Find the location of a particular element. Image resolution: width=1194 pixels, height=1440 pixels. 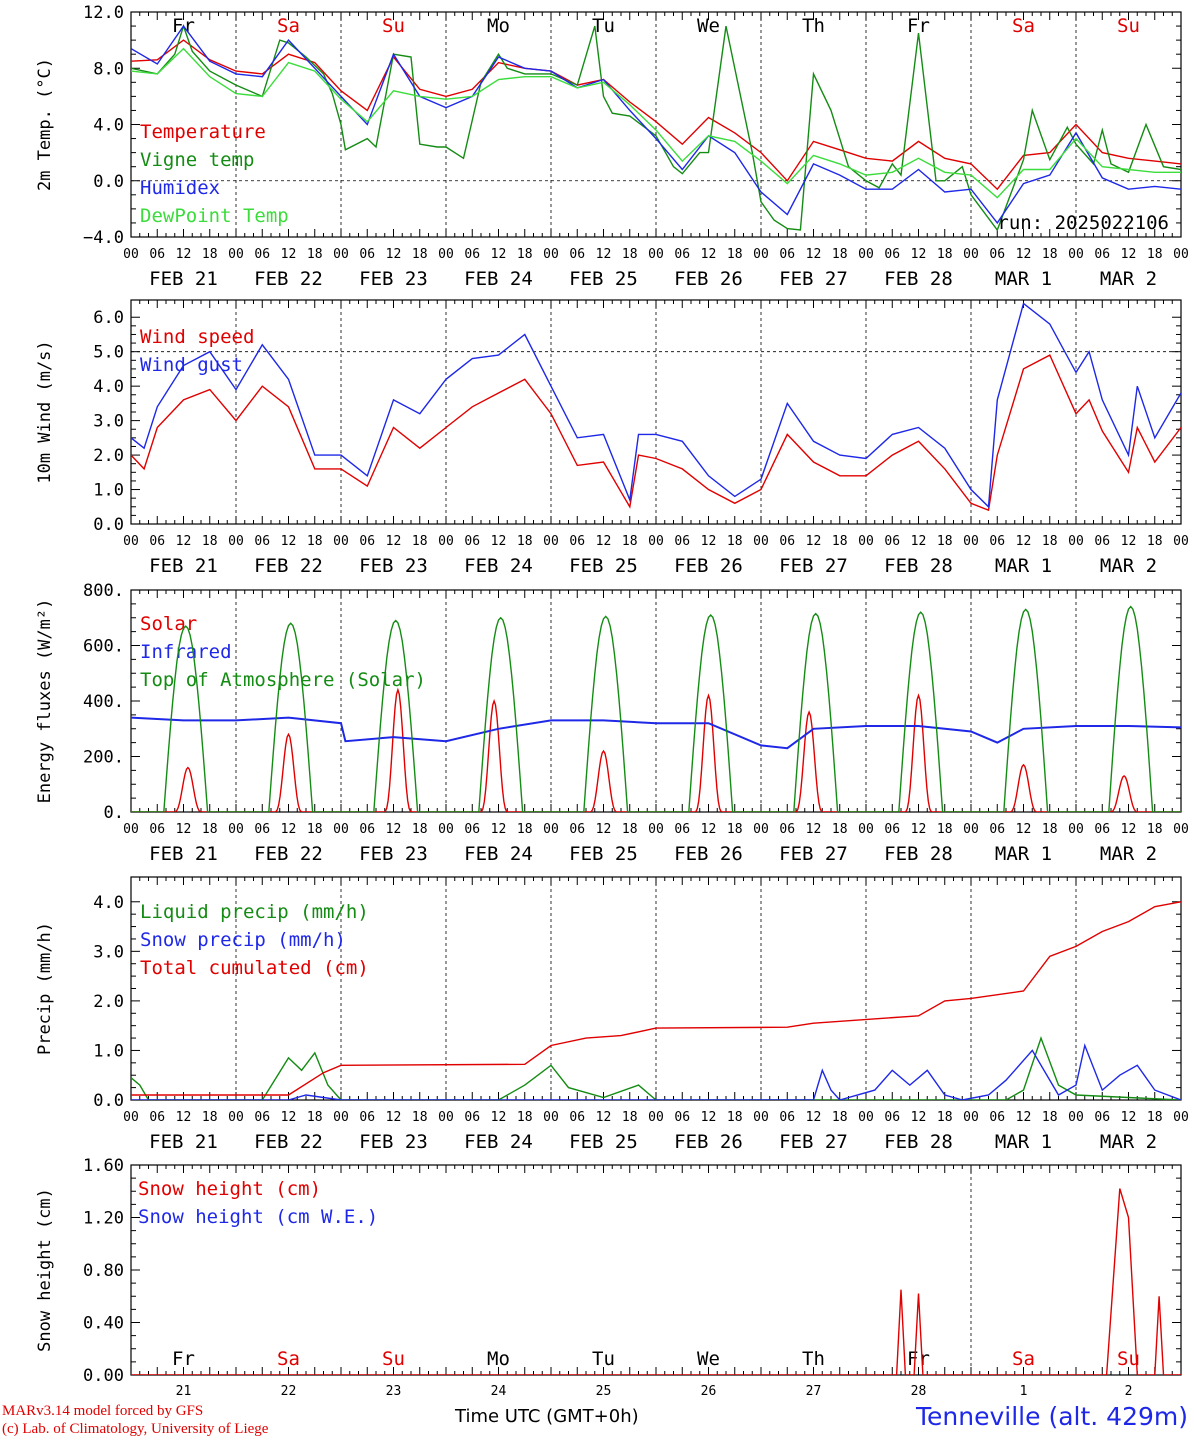

date-label: FEB 21 is located at coordinates (183, 1142).